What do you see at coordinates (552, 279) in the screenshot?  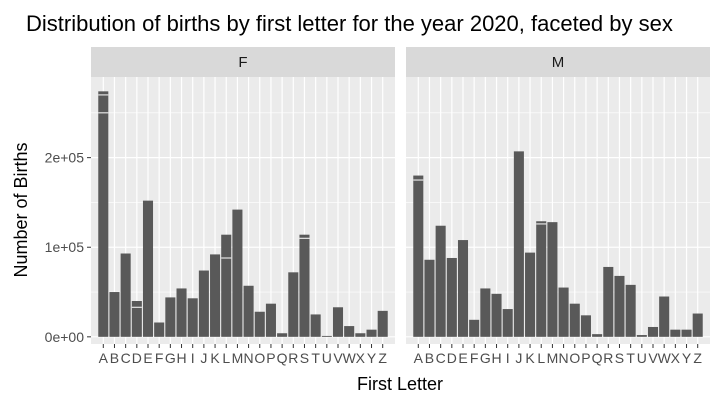 I see `bar-m-m` at bounding box center [552, 279].